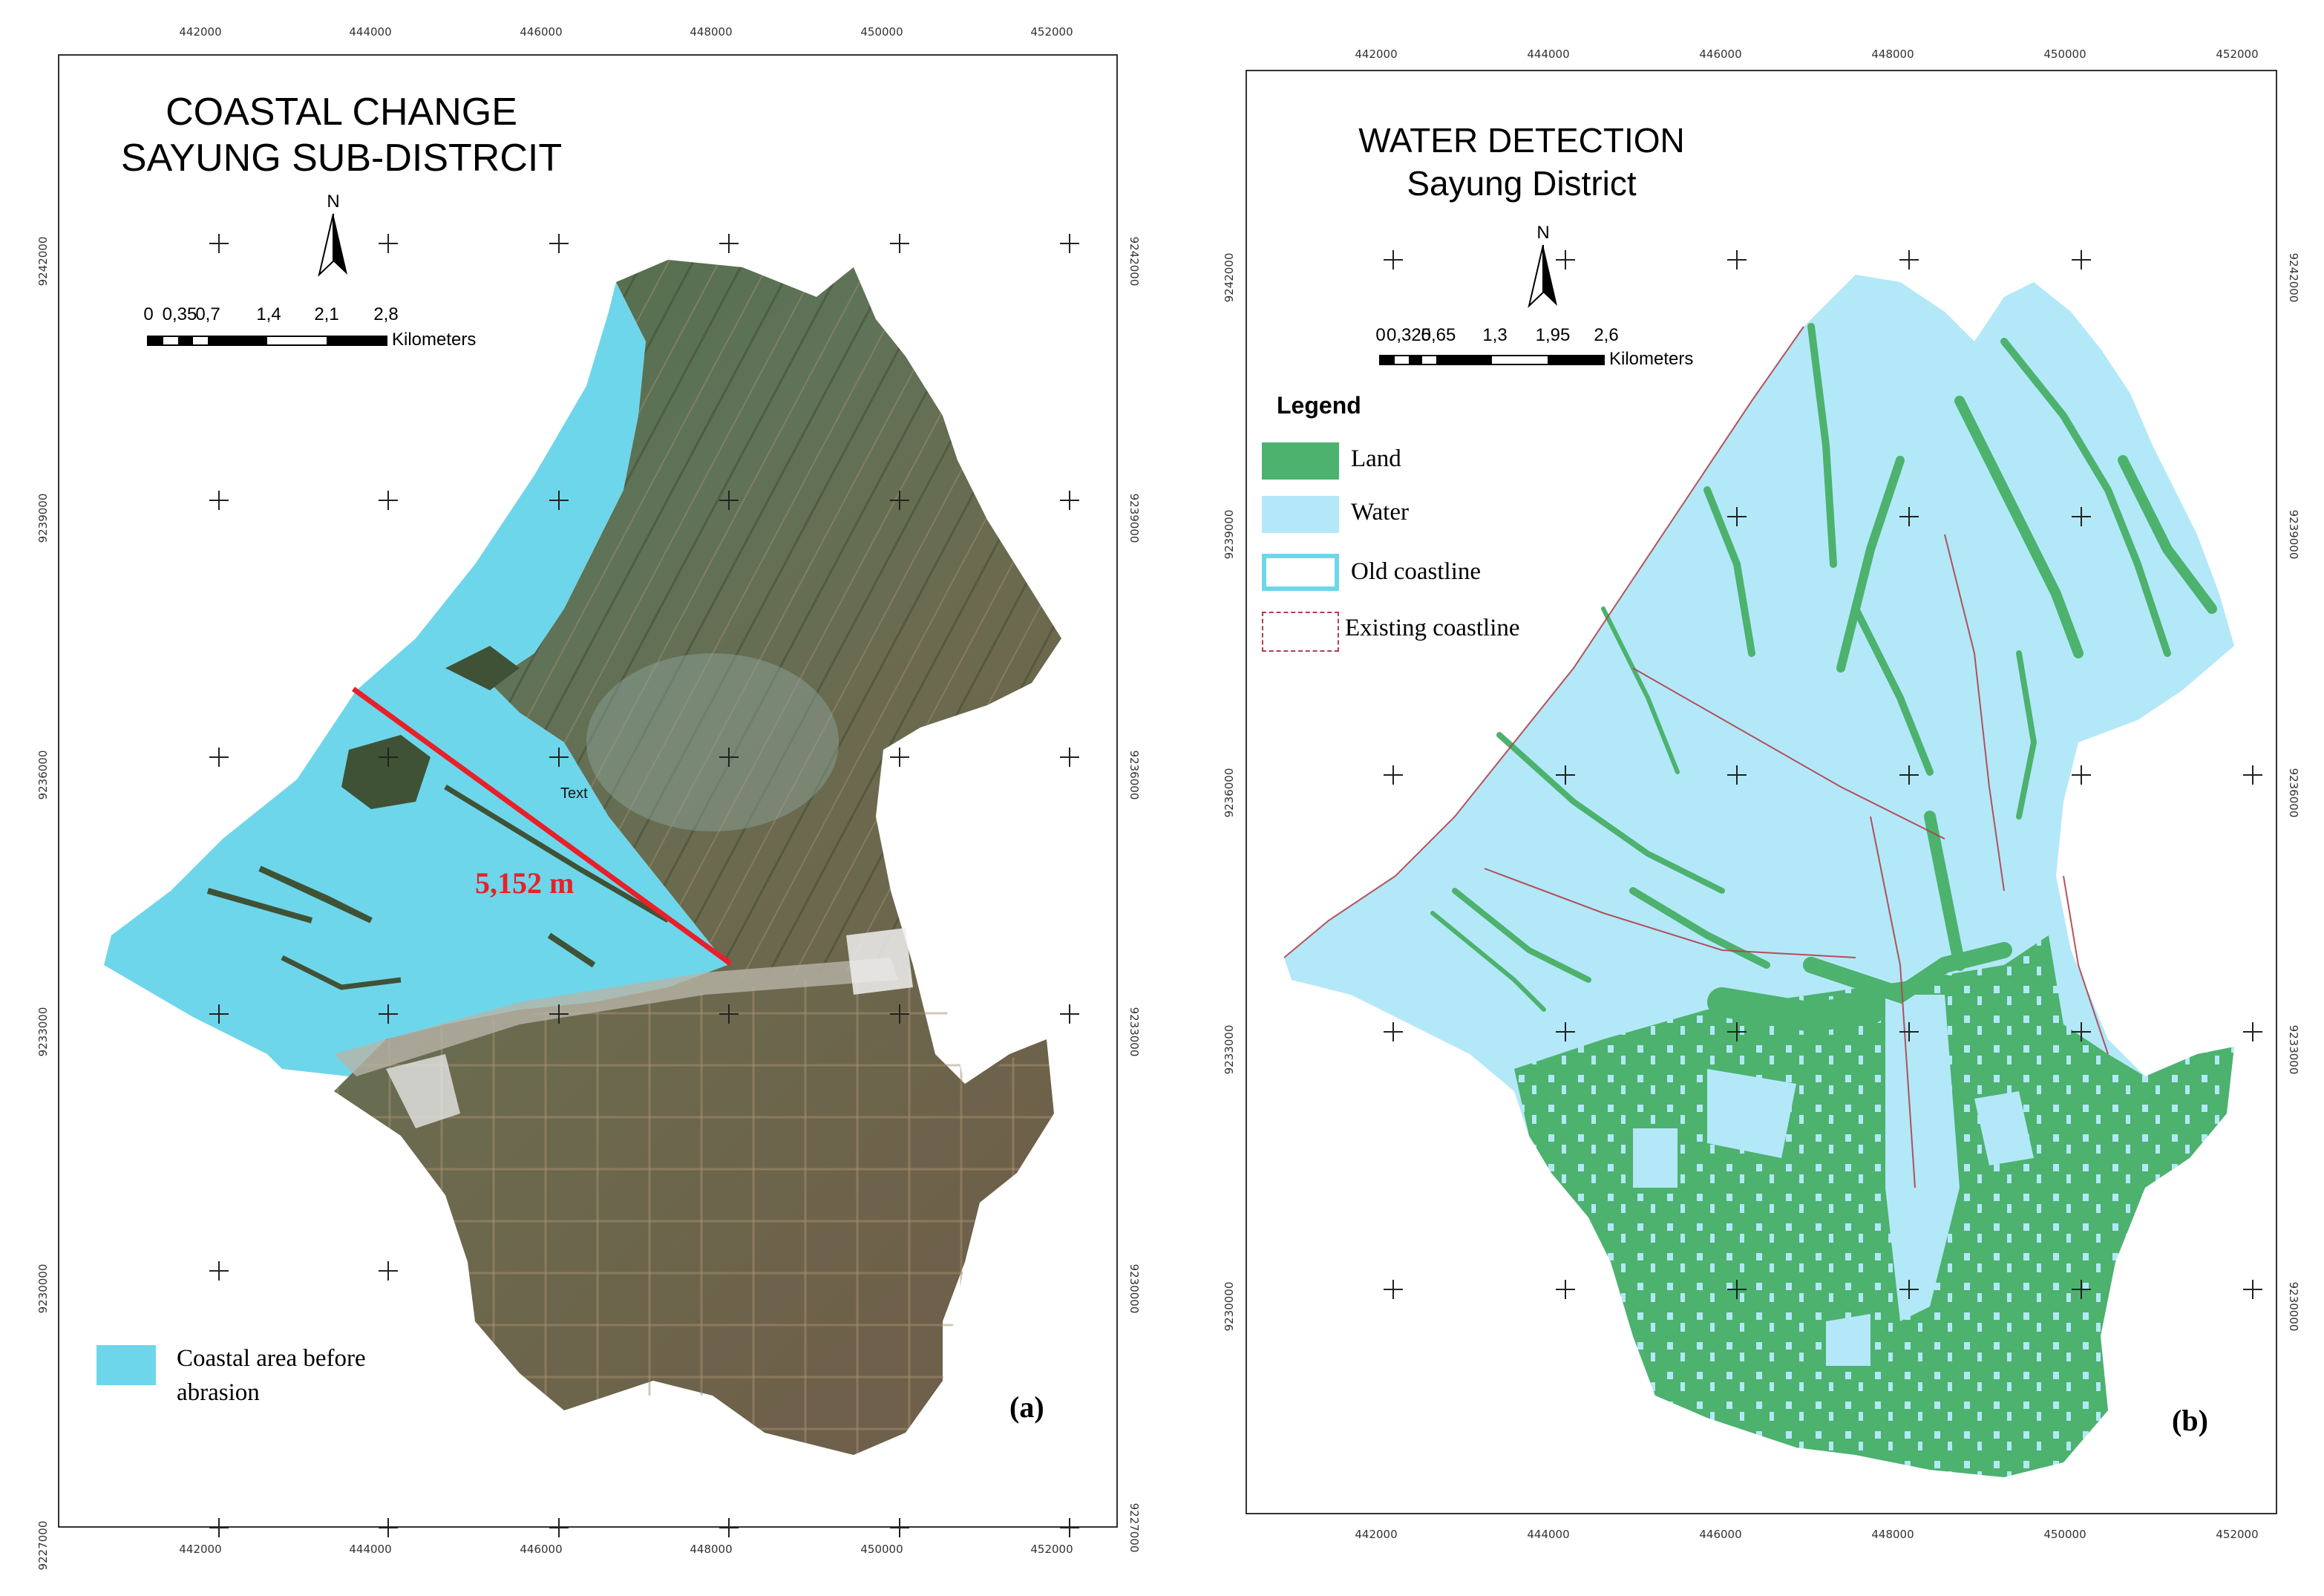  Describe the element at coordinates (711, 1550) in the screenshot. I see `x-tick-bottom: 448000` at that location.